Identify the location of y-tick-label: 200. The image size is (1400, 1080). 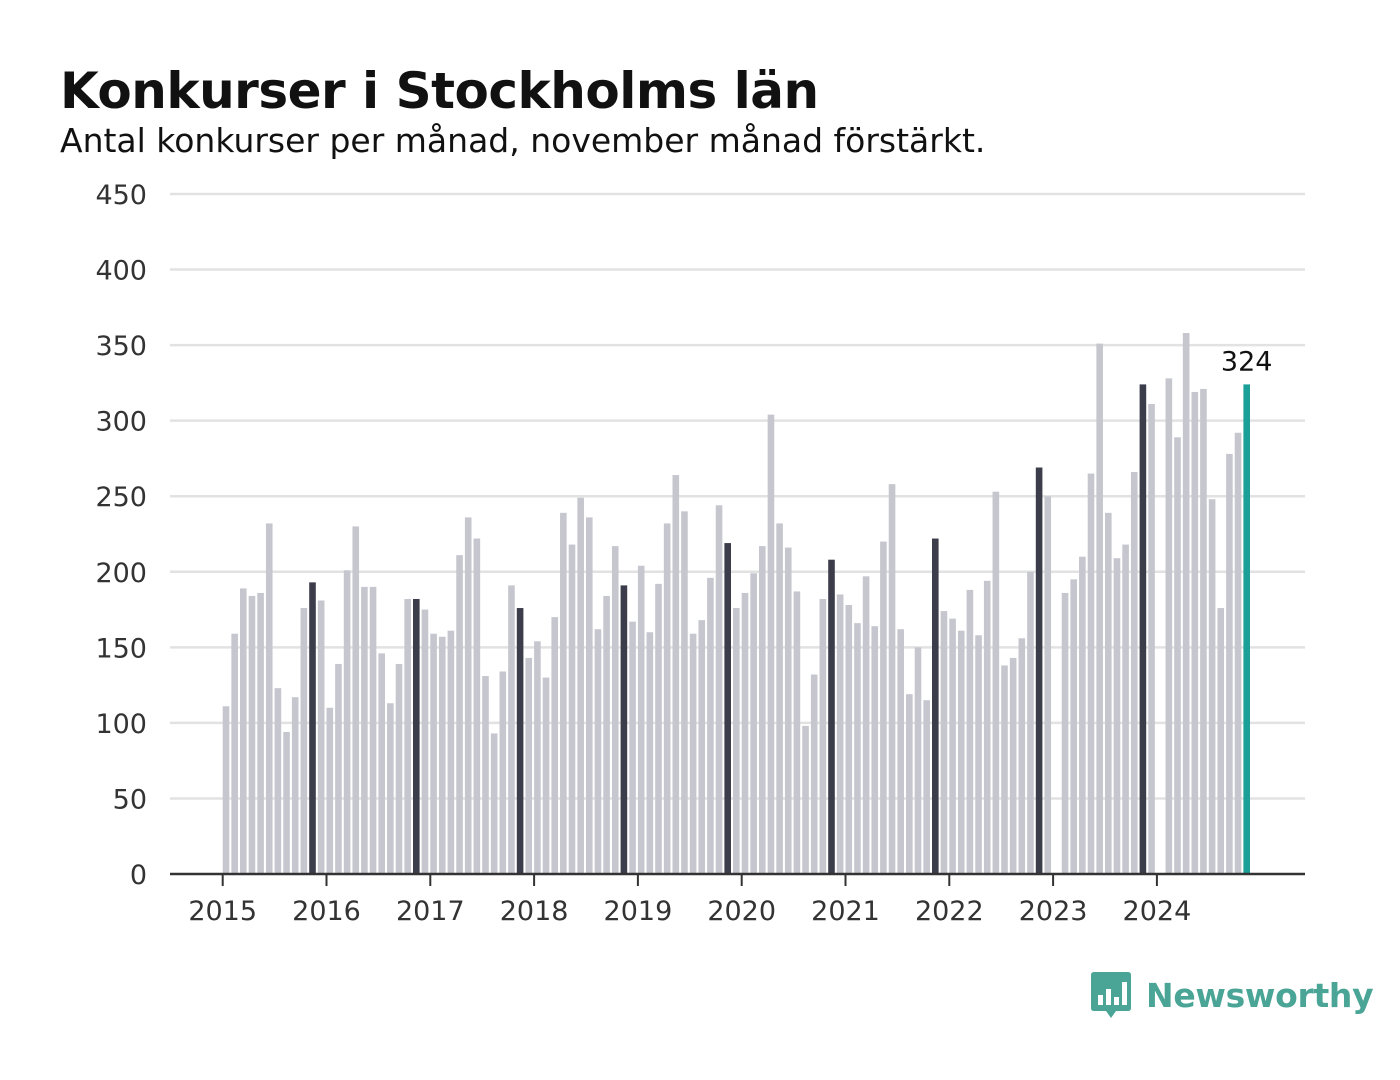
(121, 573).